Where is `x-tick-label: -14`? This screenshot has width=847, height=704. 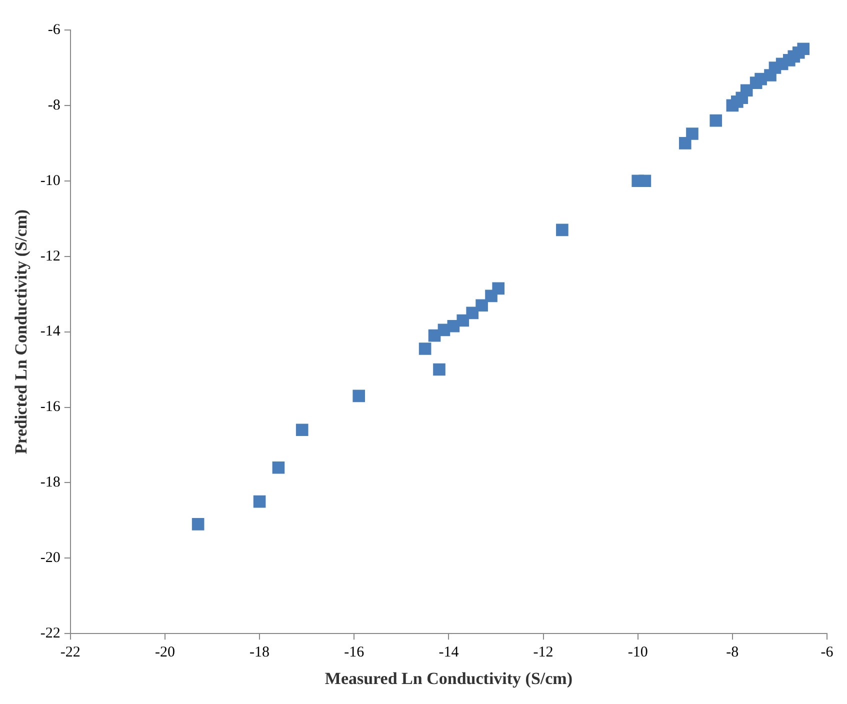 x-tick-label: -14 is located at coordinates (449, 652).